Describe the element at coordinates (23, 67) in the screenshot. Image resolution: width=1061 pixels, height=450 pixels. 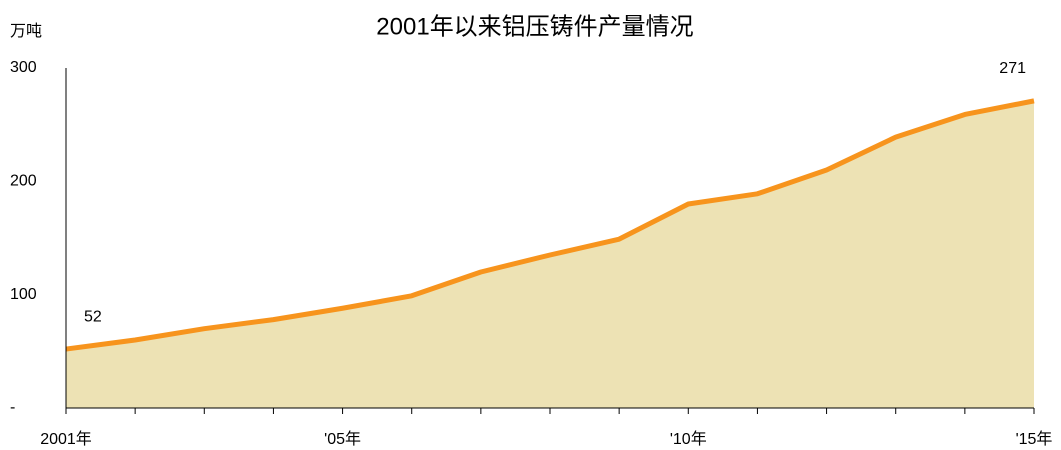
I see `y-tick-label: 300` at that location.